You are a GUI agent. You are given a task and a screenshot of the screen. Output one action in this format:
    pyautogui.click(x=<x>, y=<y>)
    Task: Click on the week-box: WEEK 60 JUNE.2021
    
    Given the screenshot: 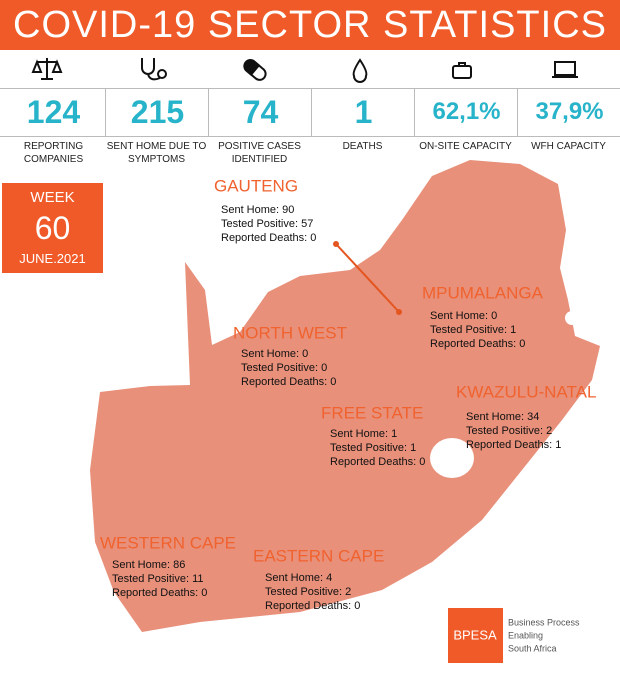 What is the action you would take?
    pyautogui.click(x=52, y=228)
    